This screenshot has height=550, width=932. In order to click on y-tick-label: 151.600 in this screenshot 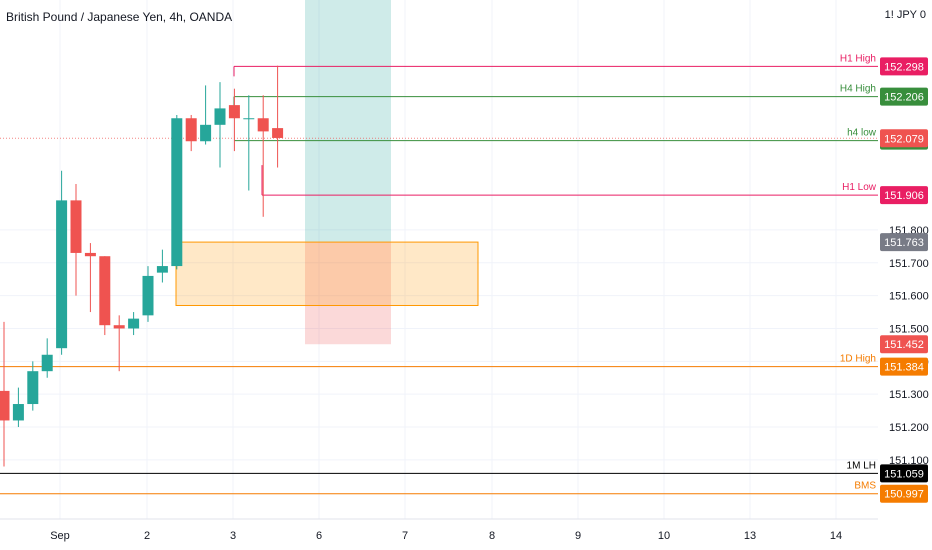, I will do `click(909, 297)`.